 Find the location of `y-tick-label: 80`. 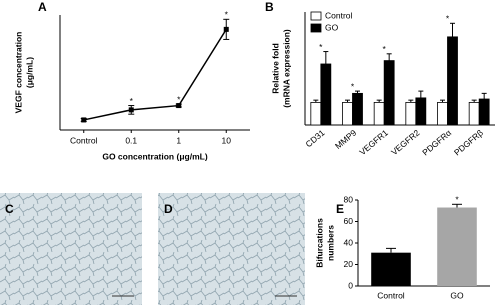

y-tick-label: 80 is located at coordinates (349, 199).